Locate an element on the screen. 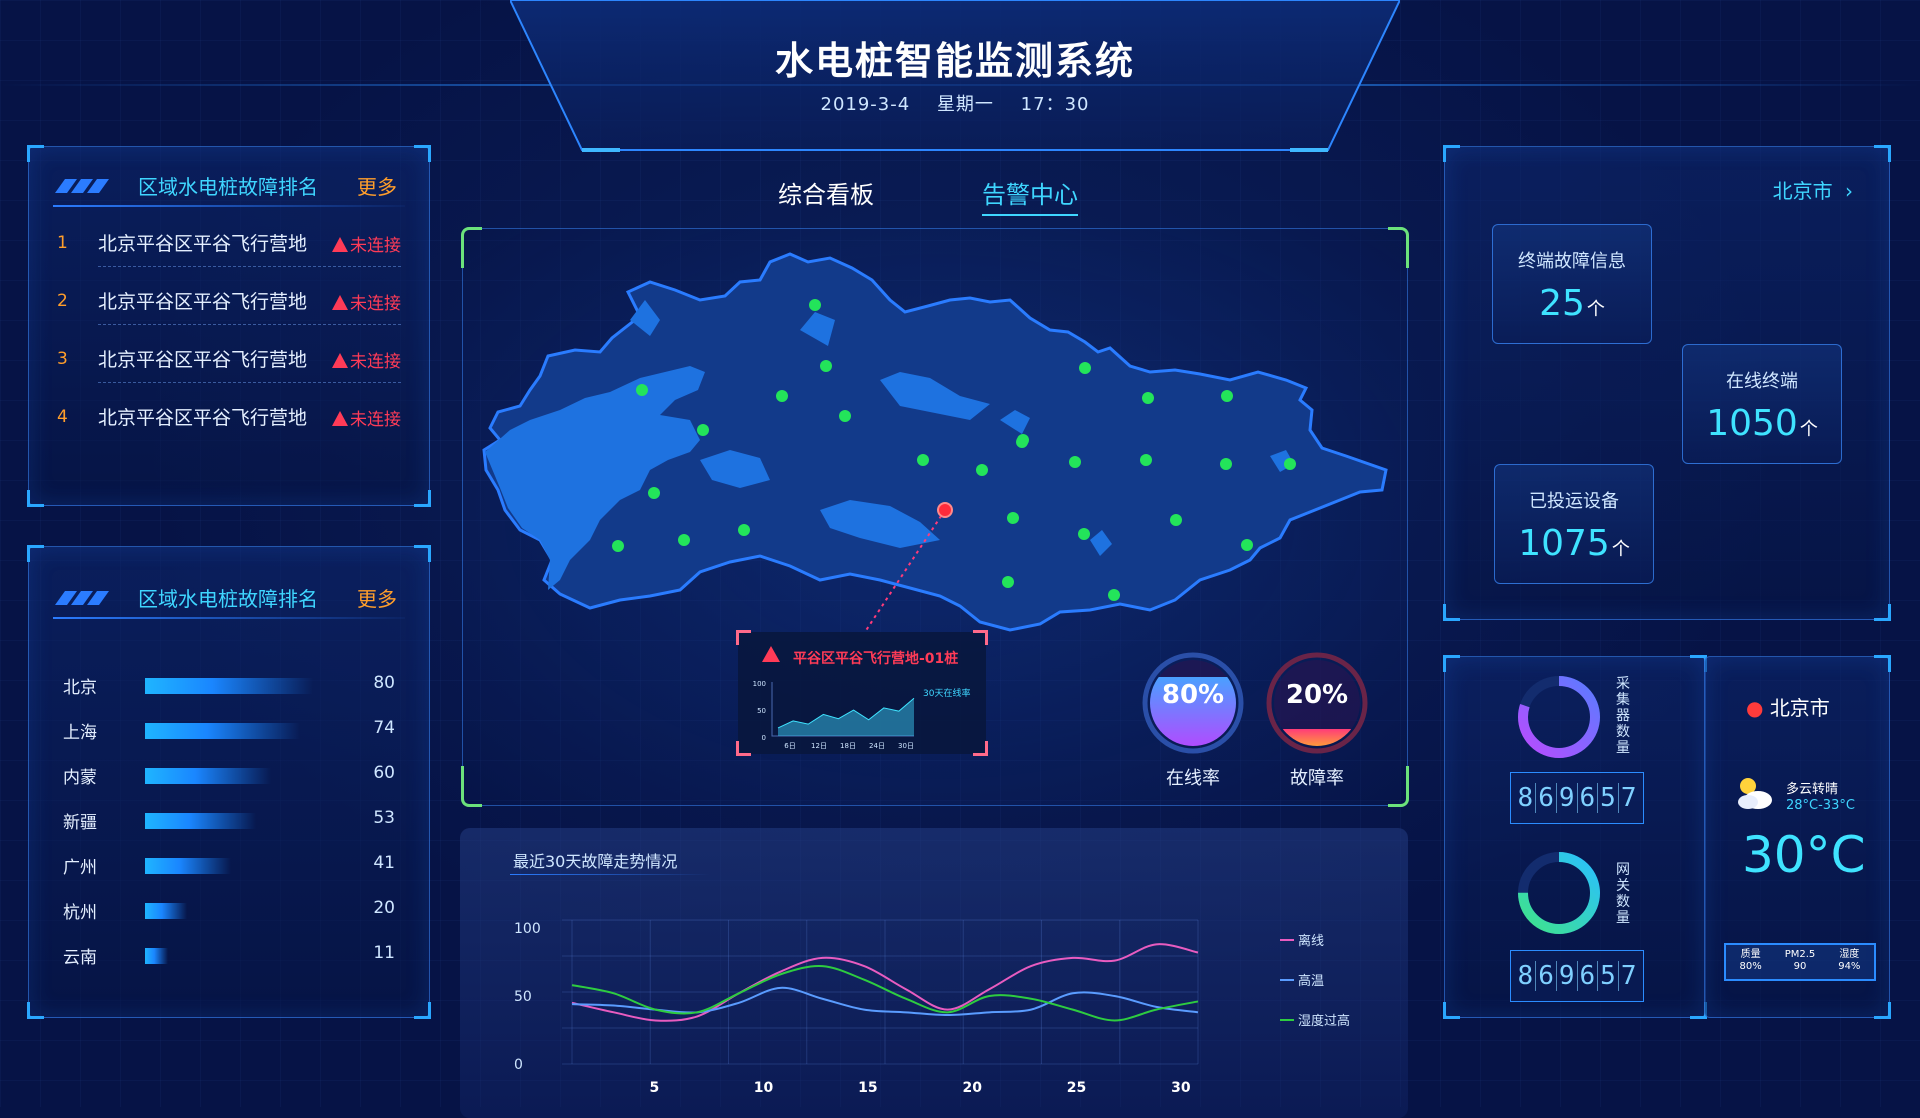 Image resolution: width=1920 pixels, height=1118 pixels. stat-online-terminals: 在线终端 1050 个 is located at coordinates (1762, 404).